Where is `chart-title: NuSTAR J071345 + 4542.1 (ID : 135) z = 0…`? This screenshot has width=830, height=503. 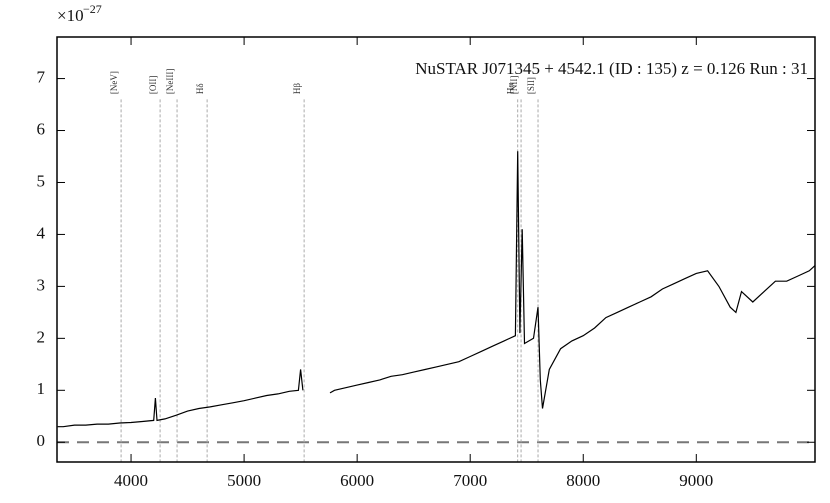
chart-title: NuSTAR J071345 + 4542.1 (ID : 135) z = 0… is located at coordinates (611, 68).